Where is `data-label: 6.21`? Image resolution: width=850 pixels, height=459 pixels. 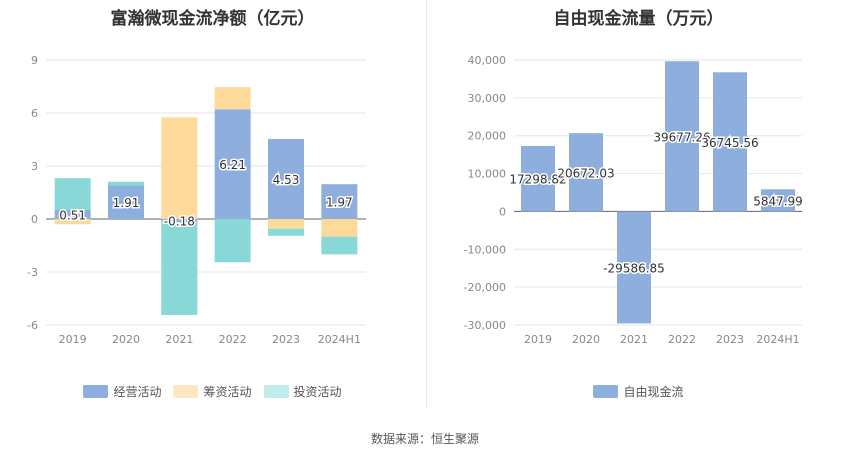
data-label: 6.21 is located at coordinates (232, 165).